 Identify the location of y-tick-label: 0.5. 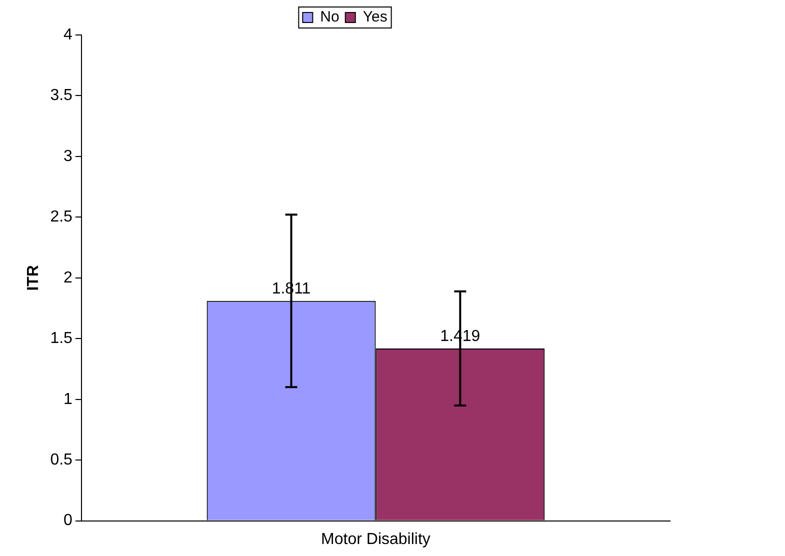
(61, 459).